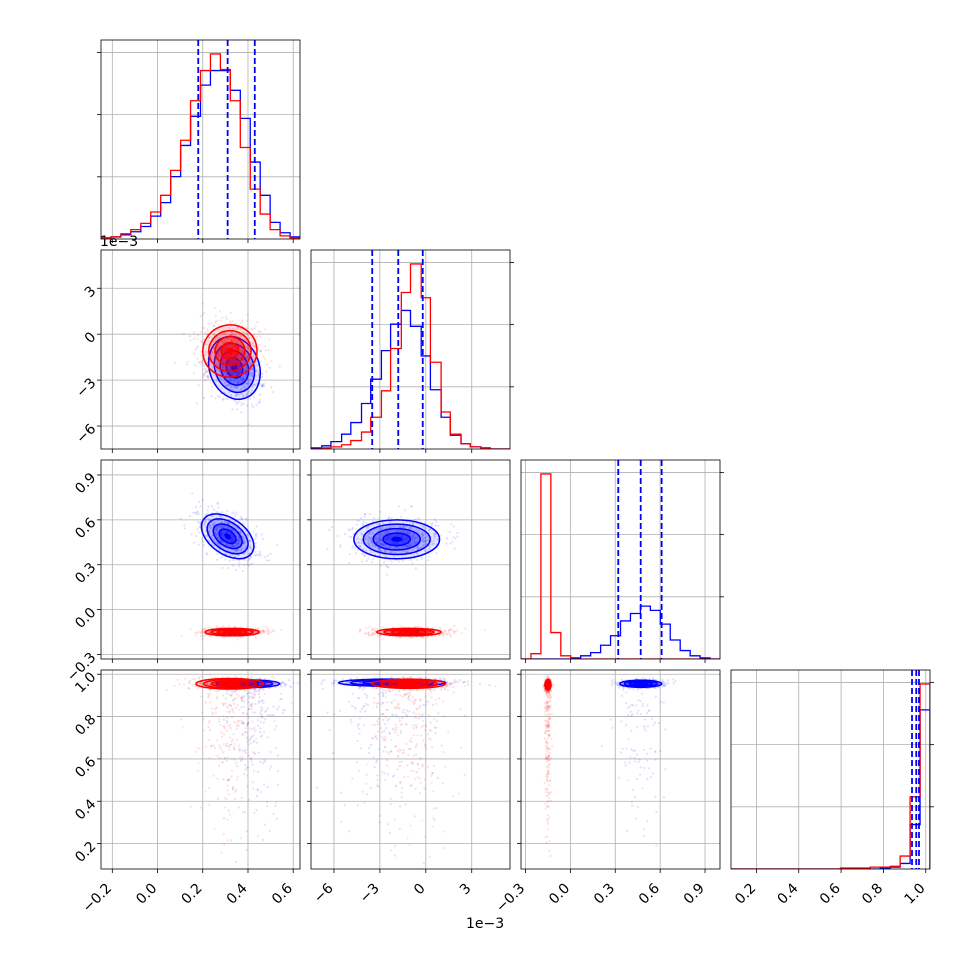 This screenshot has height=970, width=970. I want to click on panel-frame, so click(620, 559).